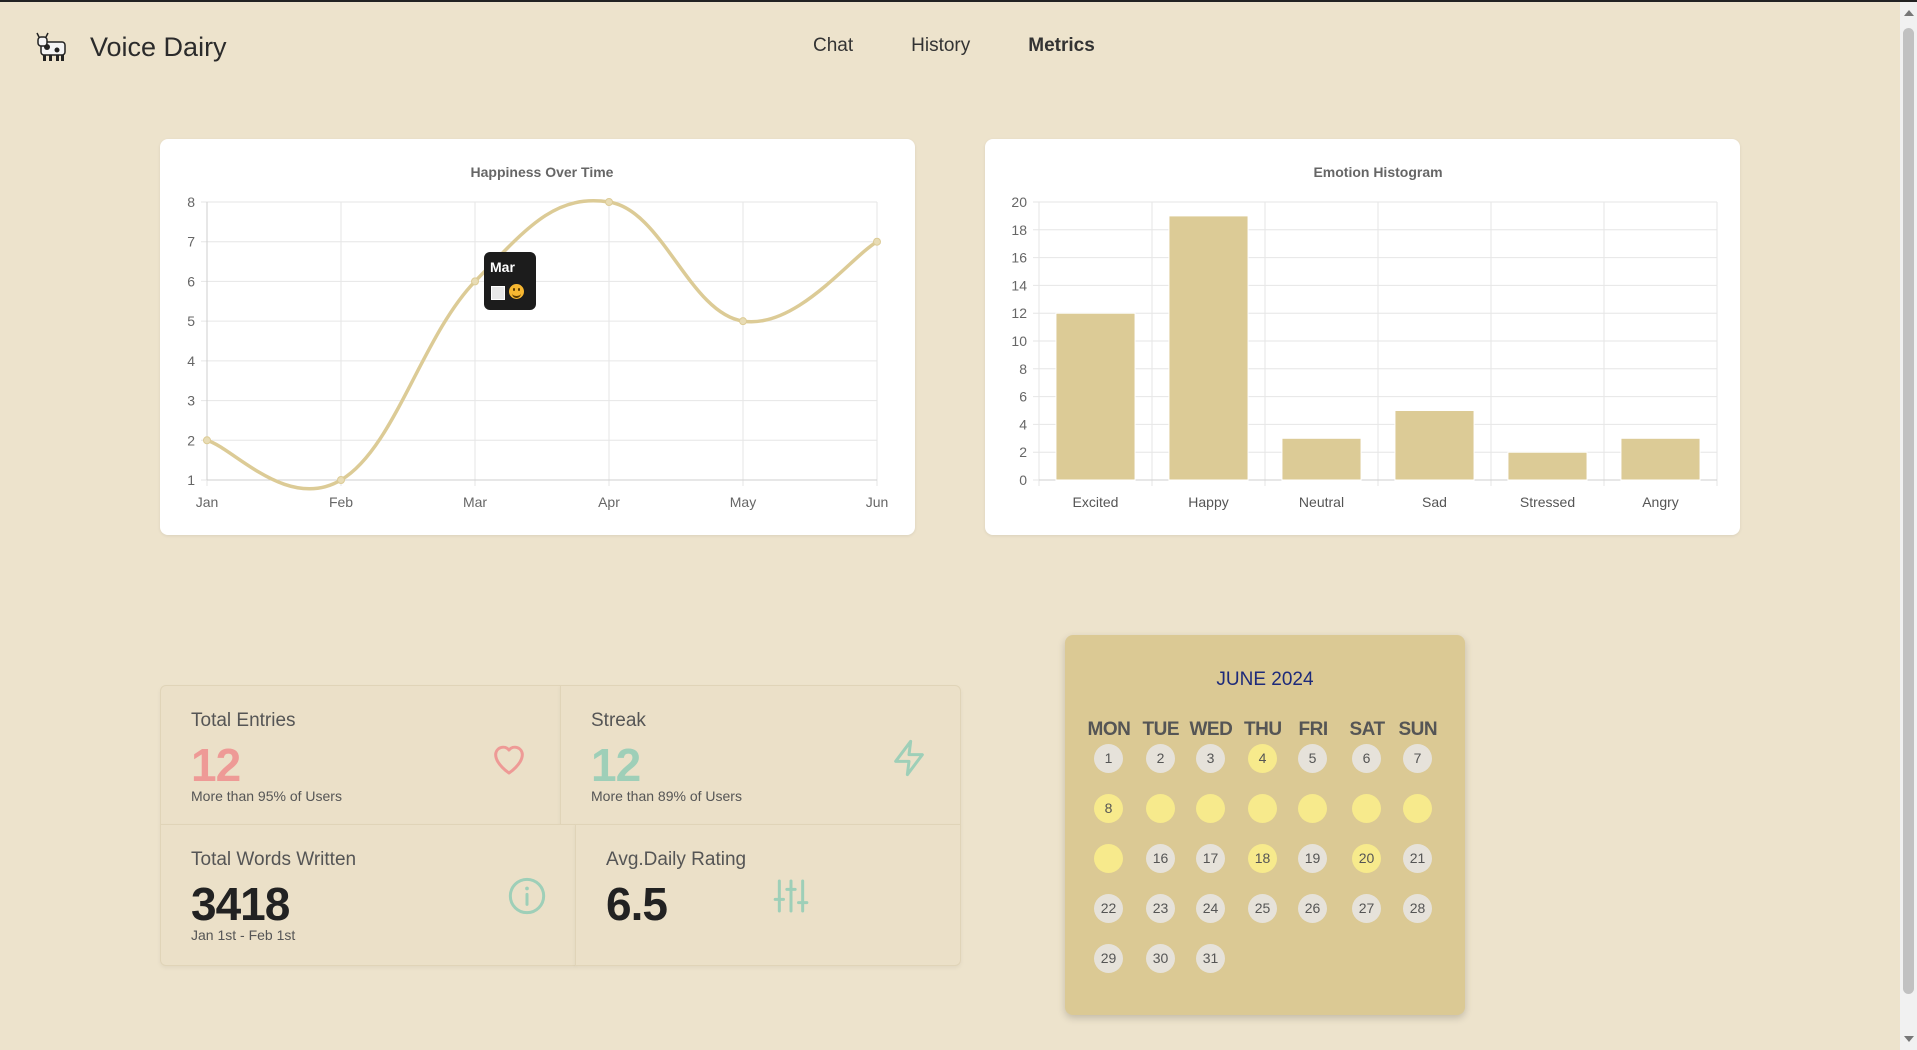  What do you see at coordinates (1366, 908) in the screenshot?
I see `calendar-day: 27` at bounding box center [1366, 908].